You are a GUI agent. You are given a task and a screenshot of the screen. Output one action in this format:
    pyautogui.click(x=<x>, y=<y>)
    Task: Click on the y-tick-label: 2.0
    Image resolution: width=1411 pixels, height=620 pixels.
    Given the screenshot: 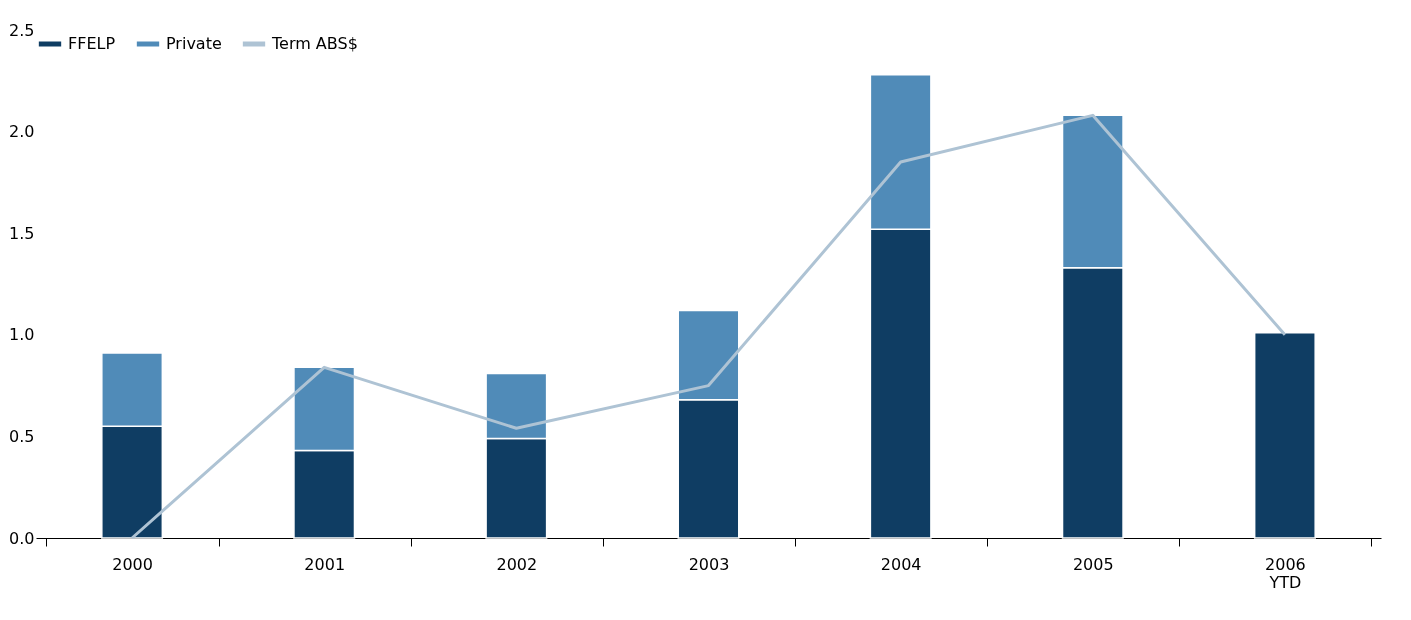 What is the action you would take?
    pyautogui.click(x=22, y=132)
    